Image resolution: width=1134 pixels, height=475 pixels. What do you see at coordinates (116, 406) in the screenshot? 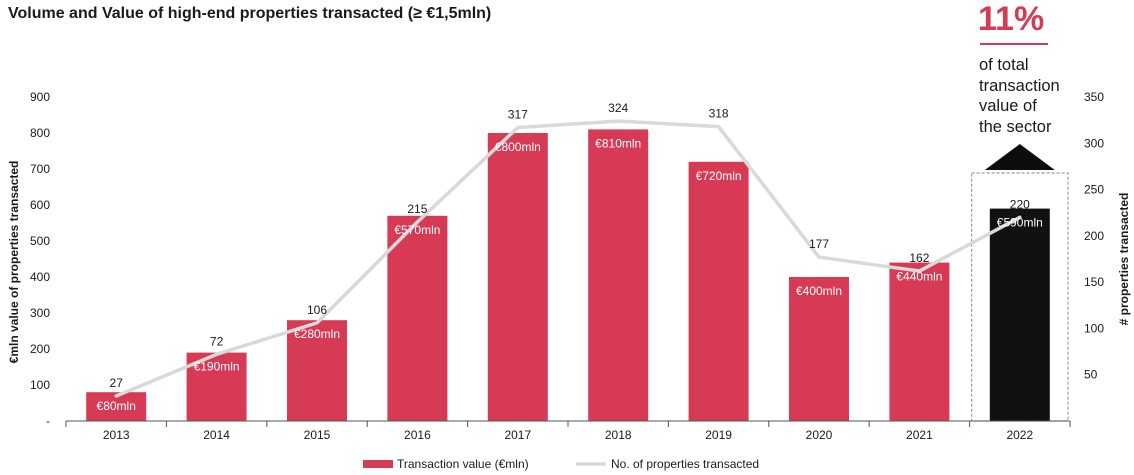
I see `bar-value-label: €80mln` at bounding box center [116, 406].